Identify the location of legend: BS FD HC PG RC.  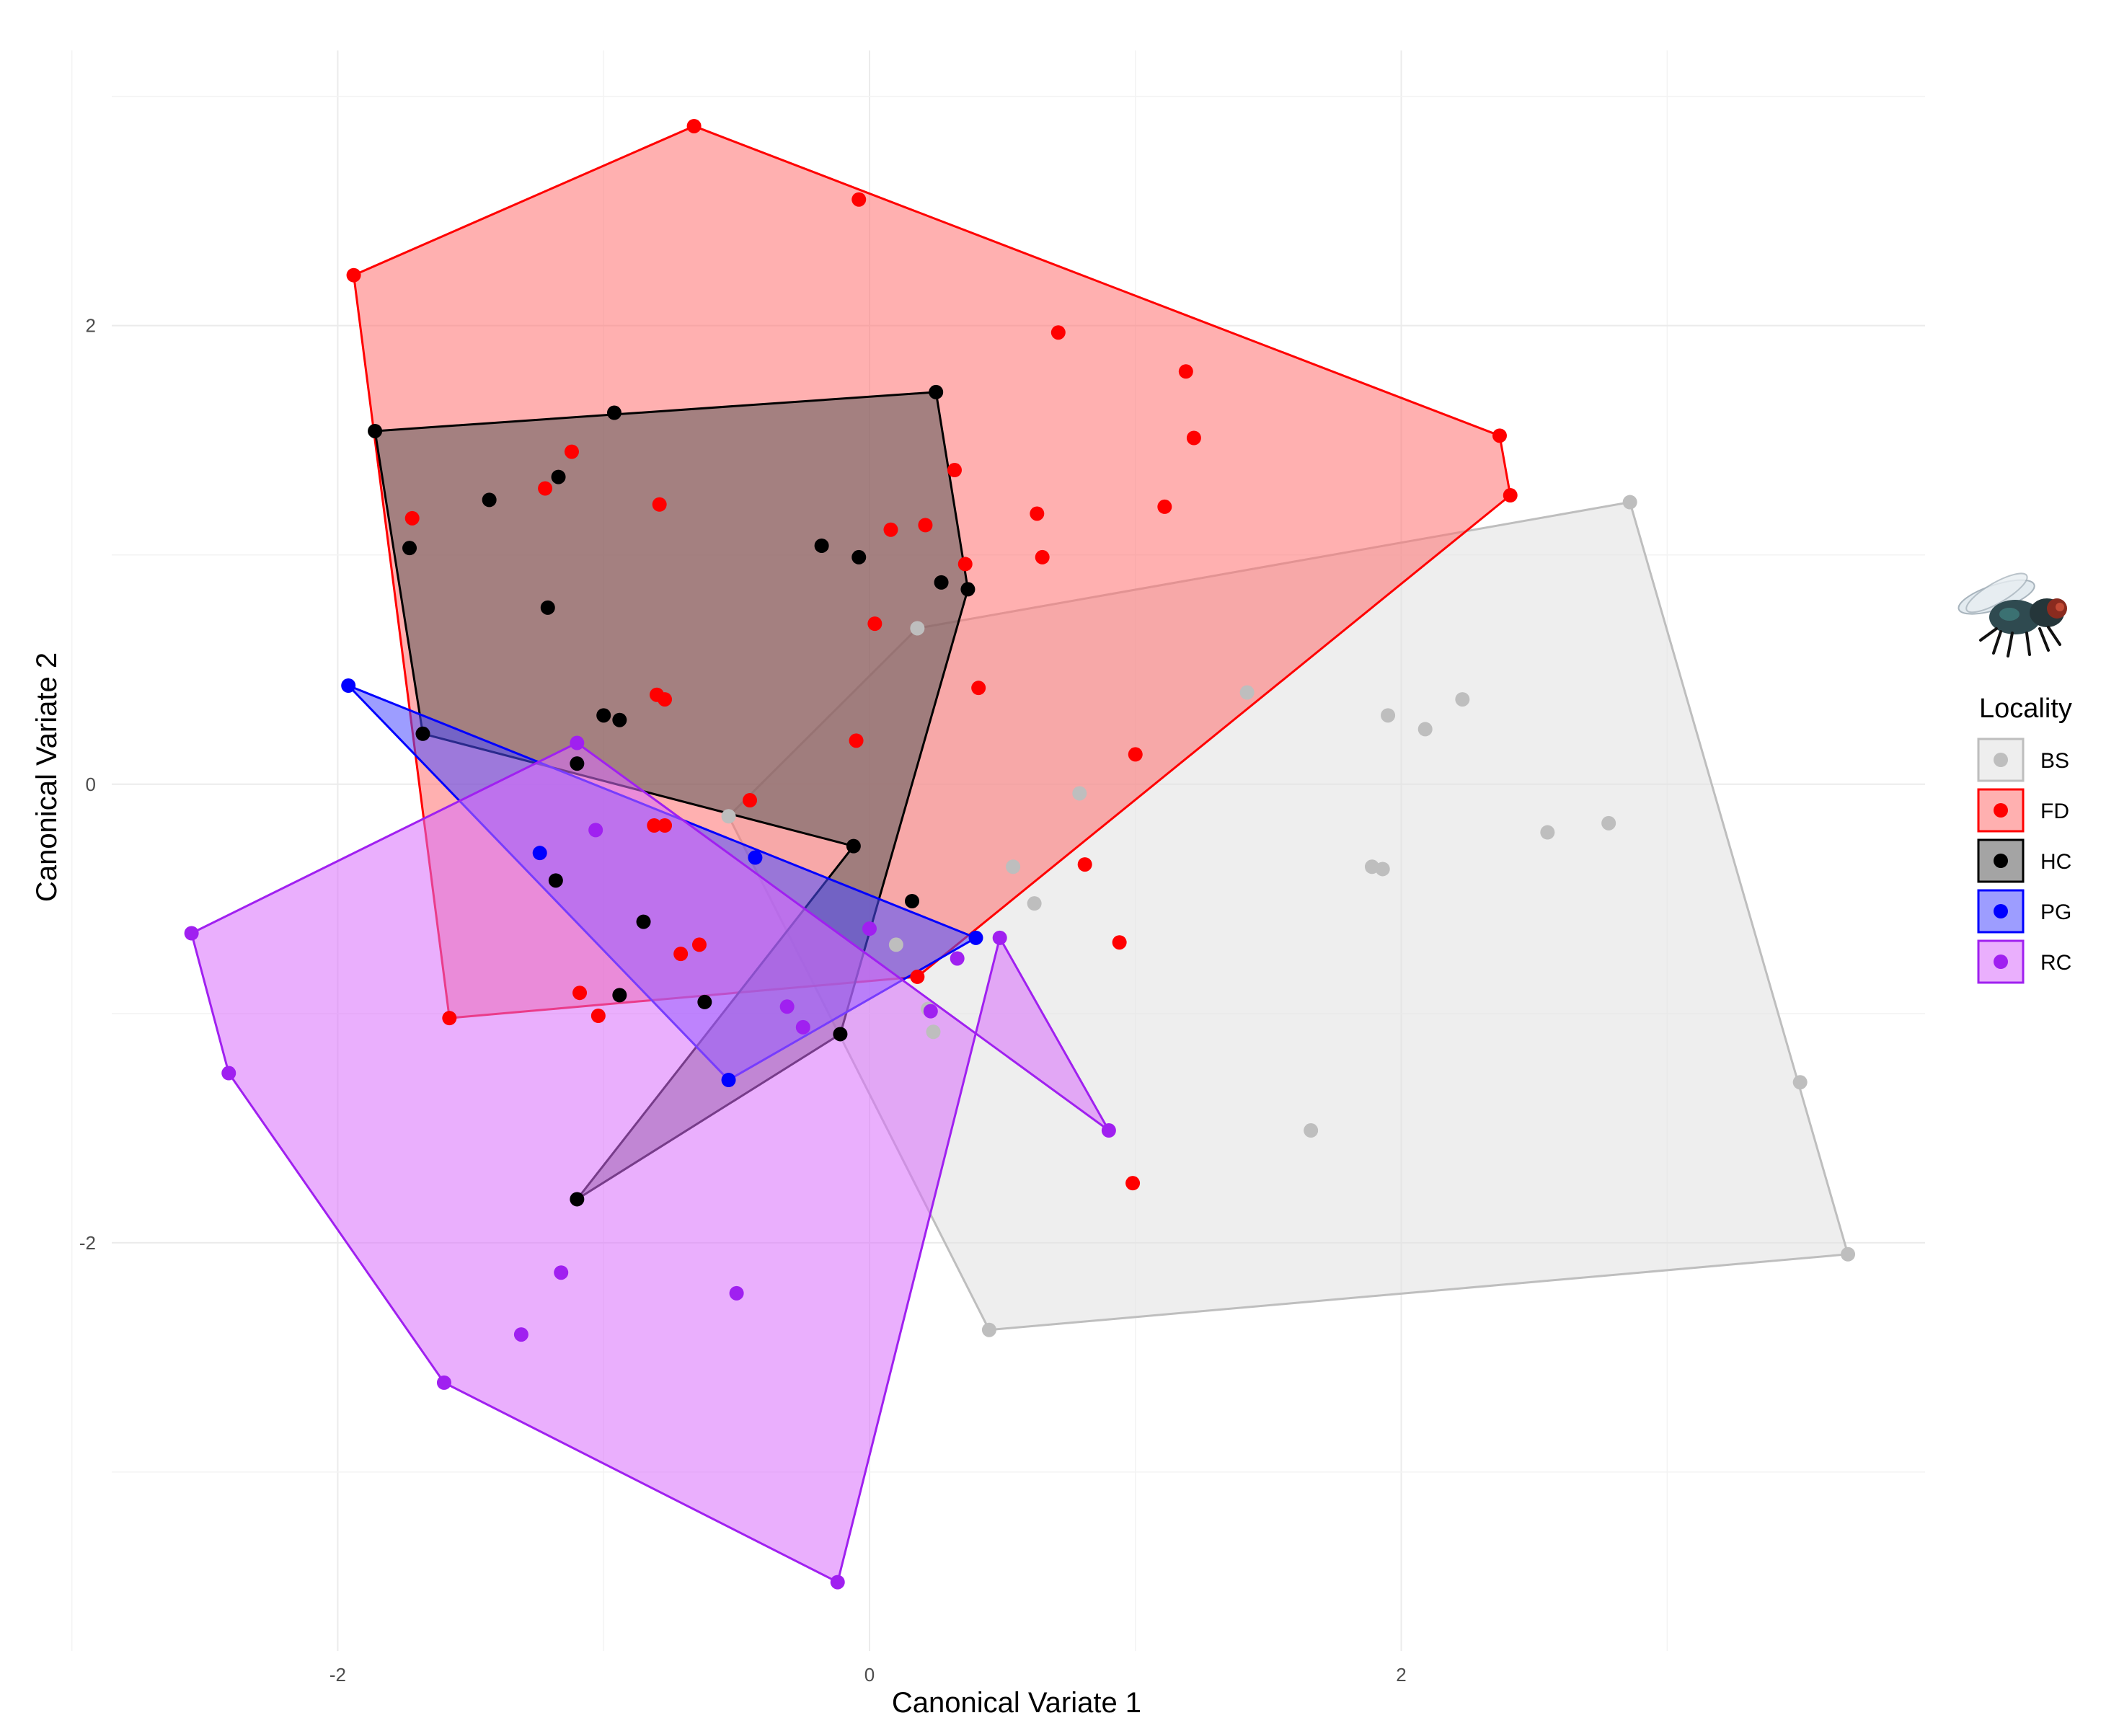
(2024, 861).